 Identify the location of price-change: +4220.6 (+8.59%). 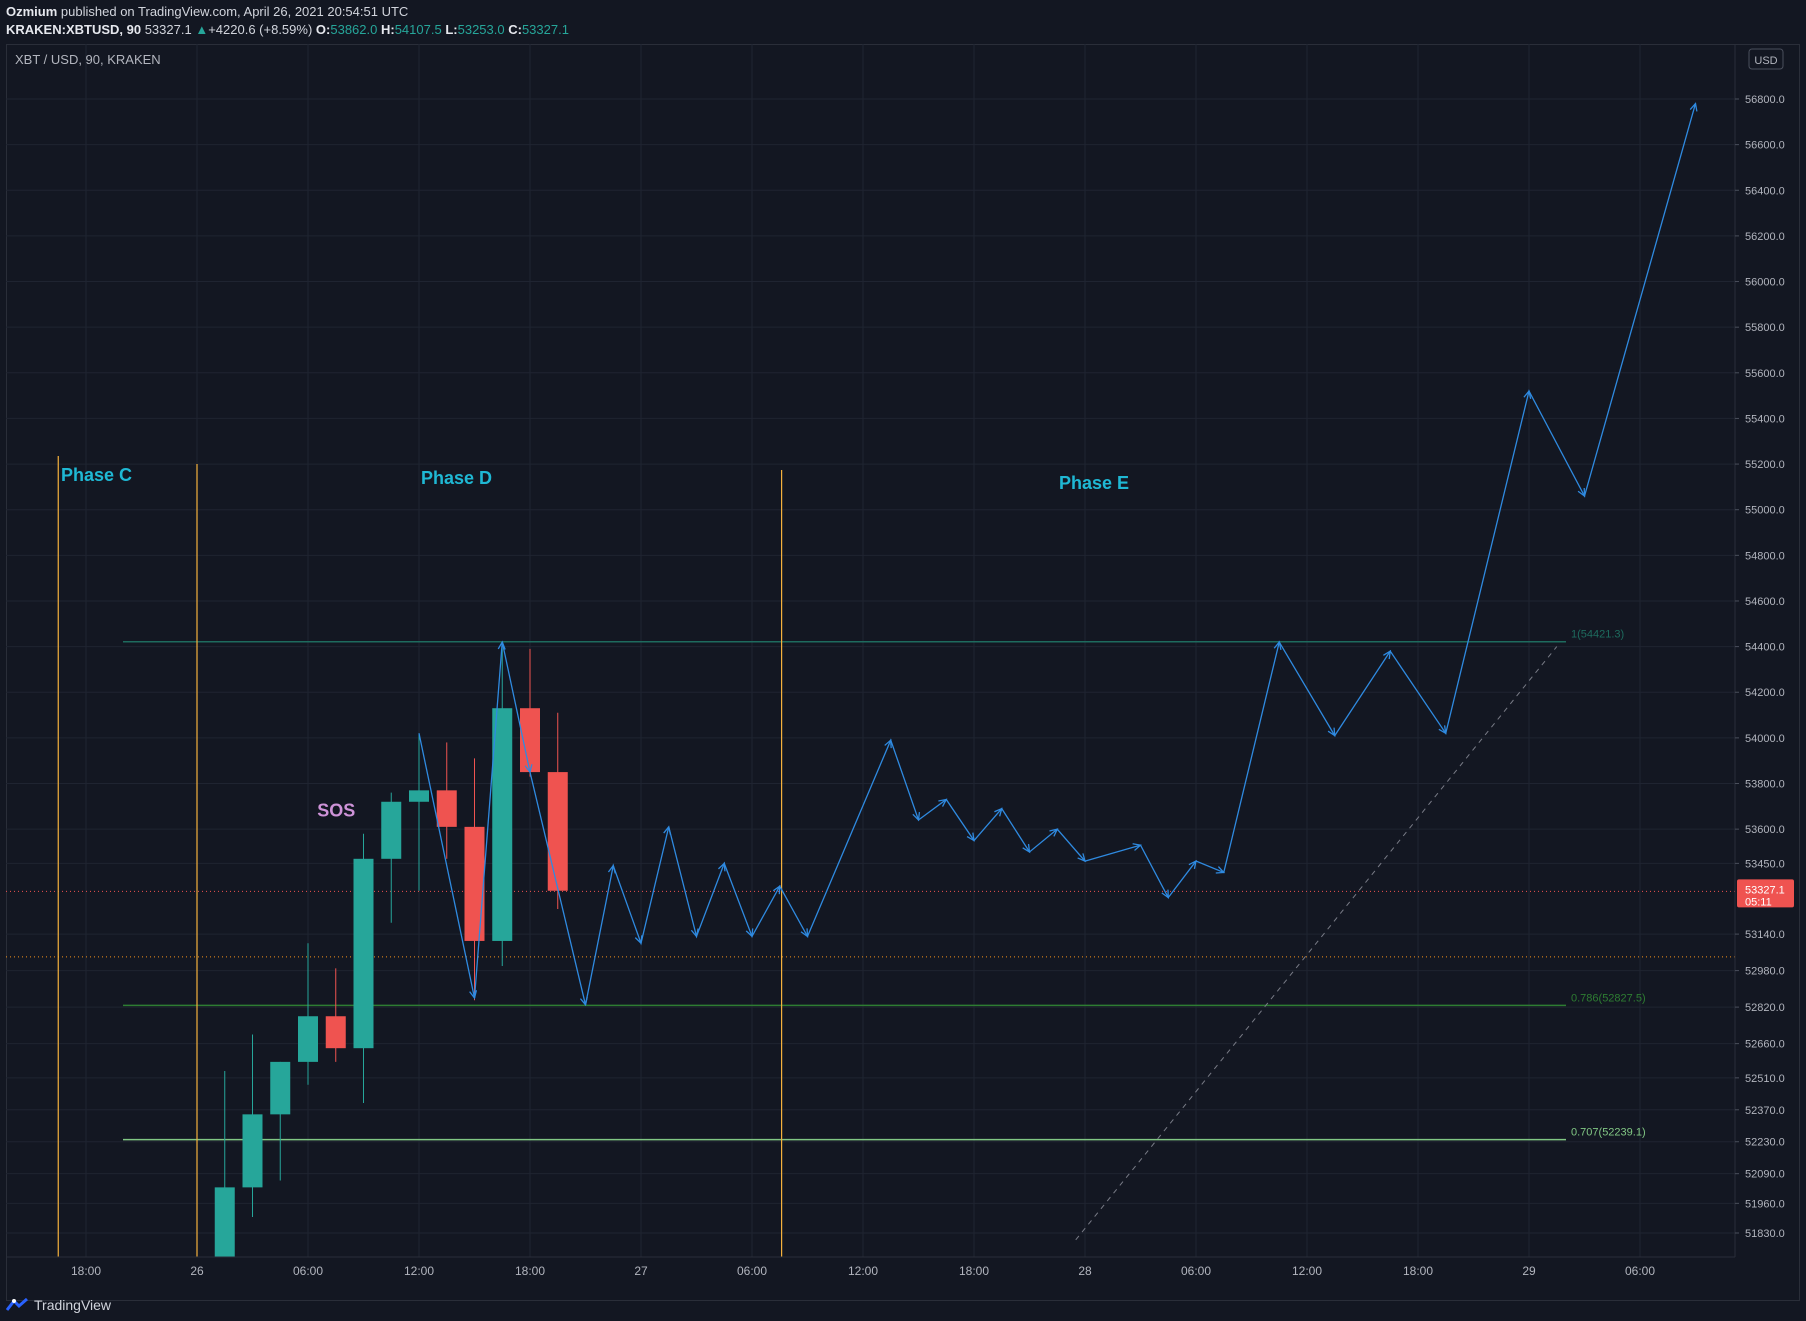
(260, 29).